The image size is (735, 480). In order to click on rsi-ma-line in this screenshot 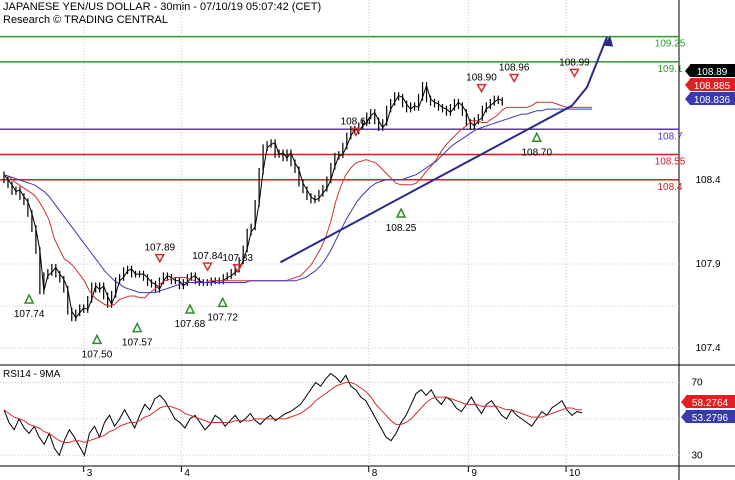, I will do `click(292, 413)`.